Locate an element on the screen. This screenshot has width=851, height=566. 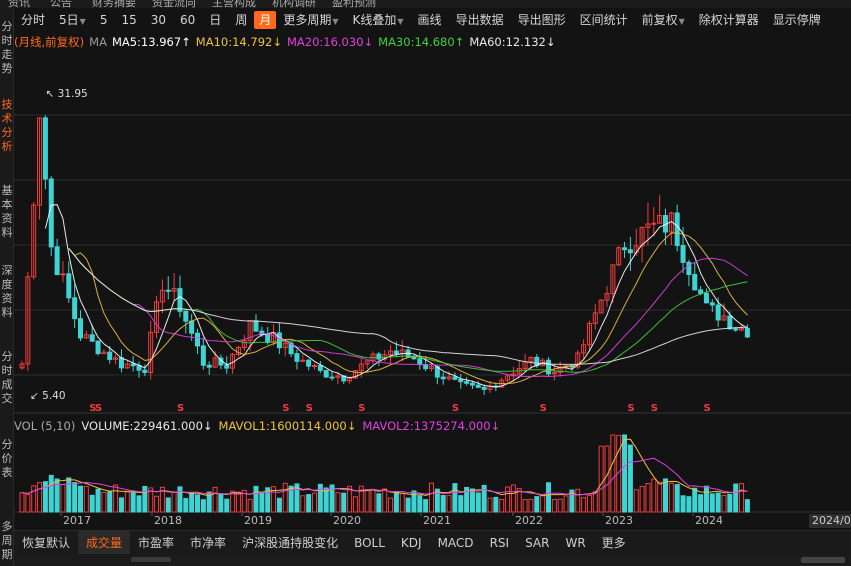
caret-down-icon: ▼ is located at coordinates (400, 21).